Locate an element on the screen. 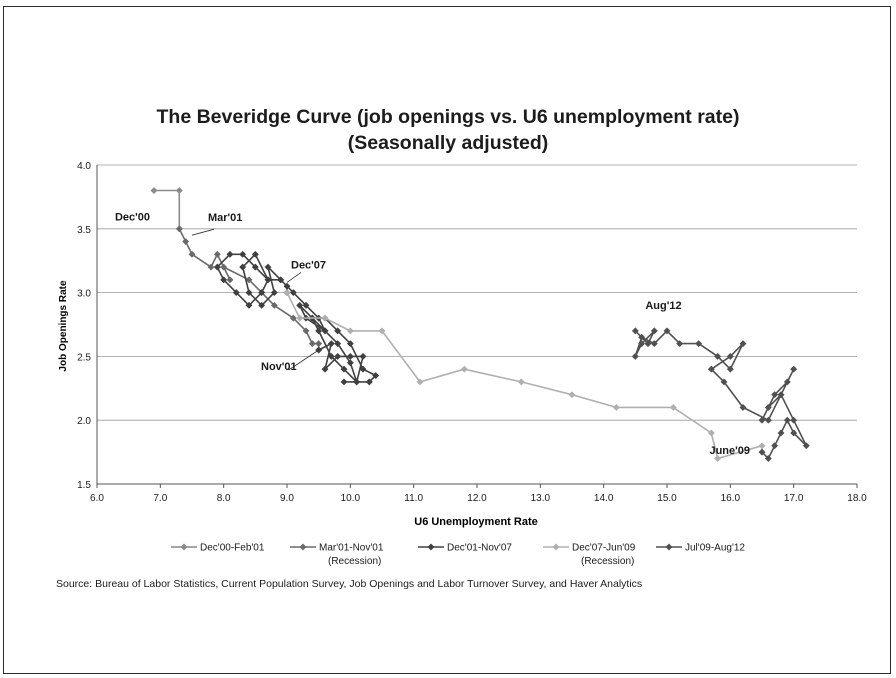  x-tick-label: 6.0 is located at coordinates (97, 498).